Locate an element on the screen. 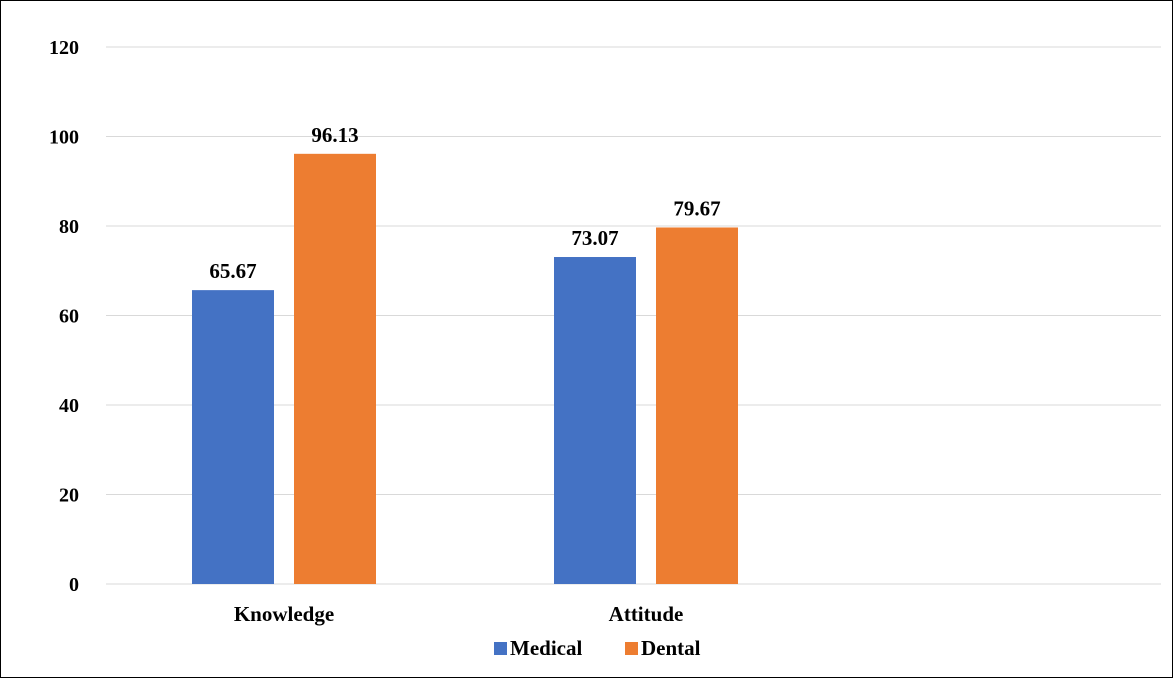 The image size is (1173, 678). bar-dental-attitude is located at coordinates (697, 405).